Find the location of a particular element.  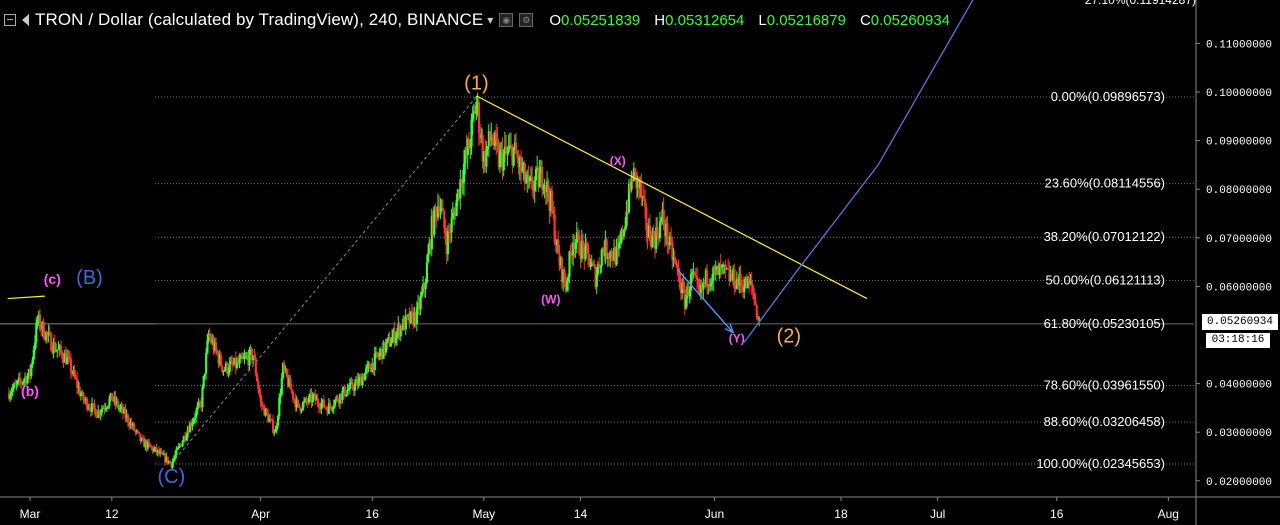

settings-icon: ⚙ is located at coordinates (526, 20).